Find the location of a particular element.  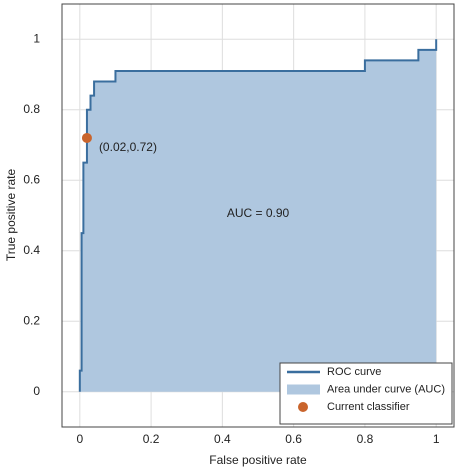

auc-annotation: AUC = 0.90 is located at coordinates (258, 213).